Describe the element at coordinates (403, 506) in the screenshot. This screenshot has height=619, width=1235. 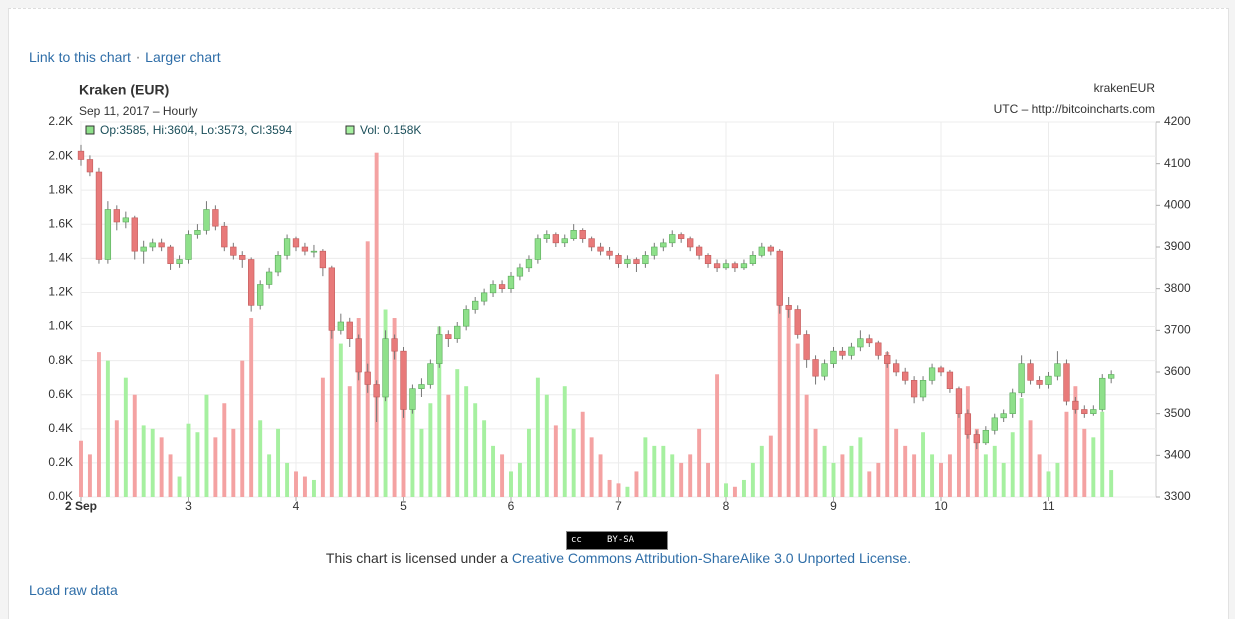
I see `x-tick-label: 5` at that location.